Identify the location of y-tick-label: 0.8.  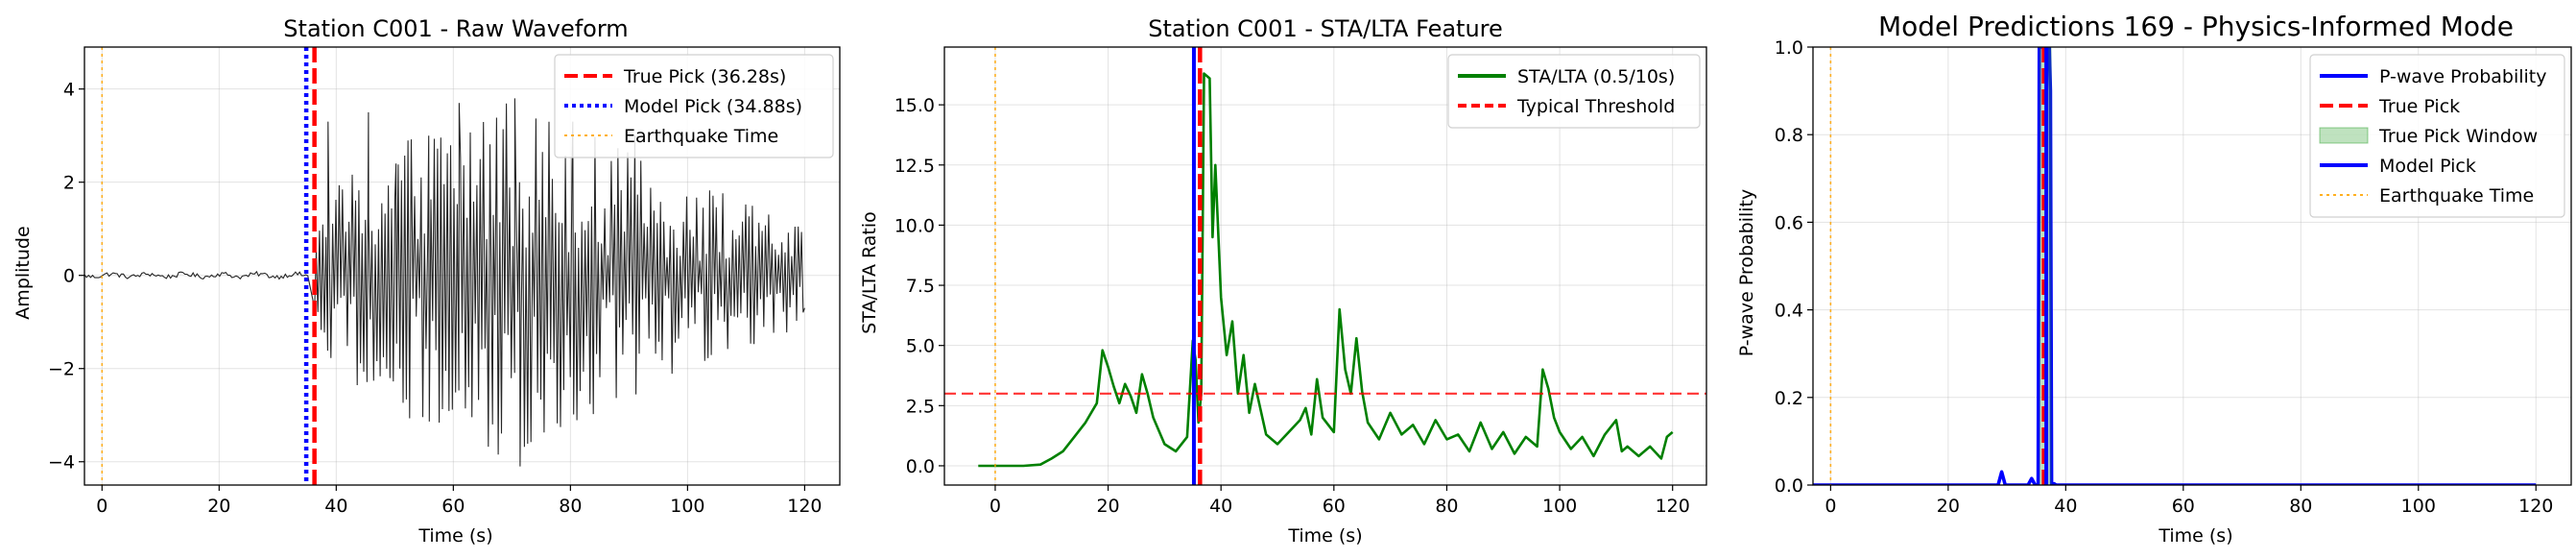
(1789, 135).